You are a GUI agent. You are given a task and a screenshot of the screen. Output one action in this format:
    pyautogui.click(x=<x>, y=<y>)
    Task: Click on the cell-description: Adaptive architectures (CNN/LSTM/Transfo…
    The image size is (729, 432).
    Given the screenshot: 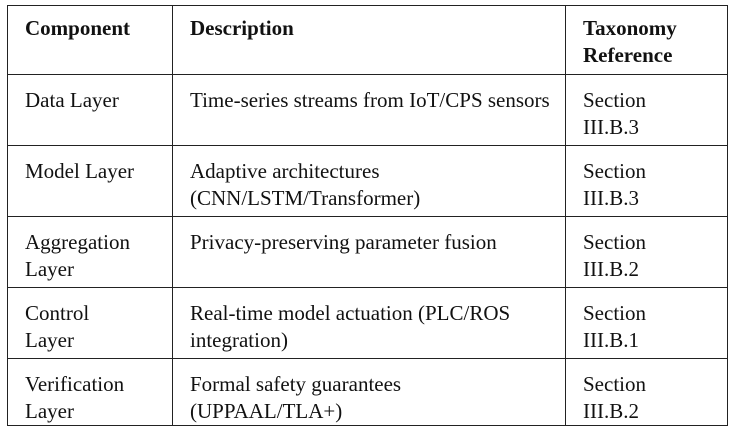 What is the action you would take?
    pyautogui.click(x=369, y=181)
    